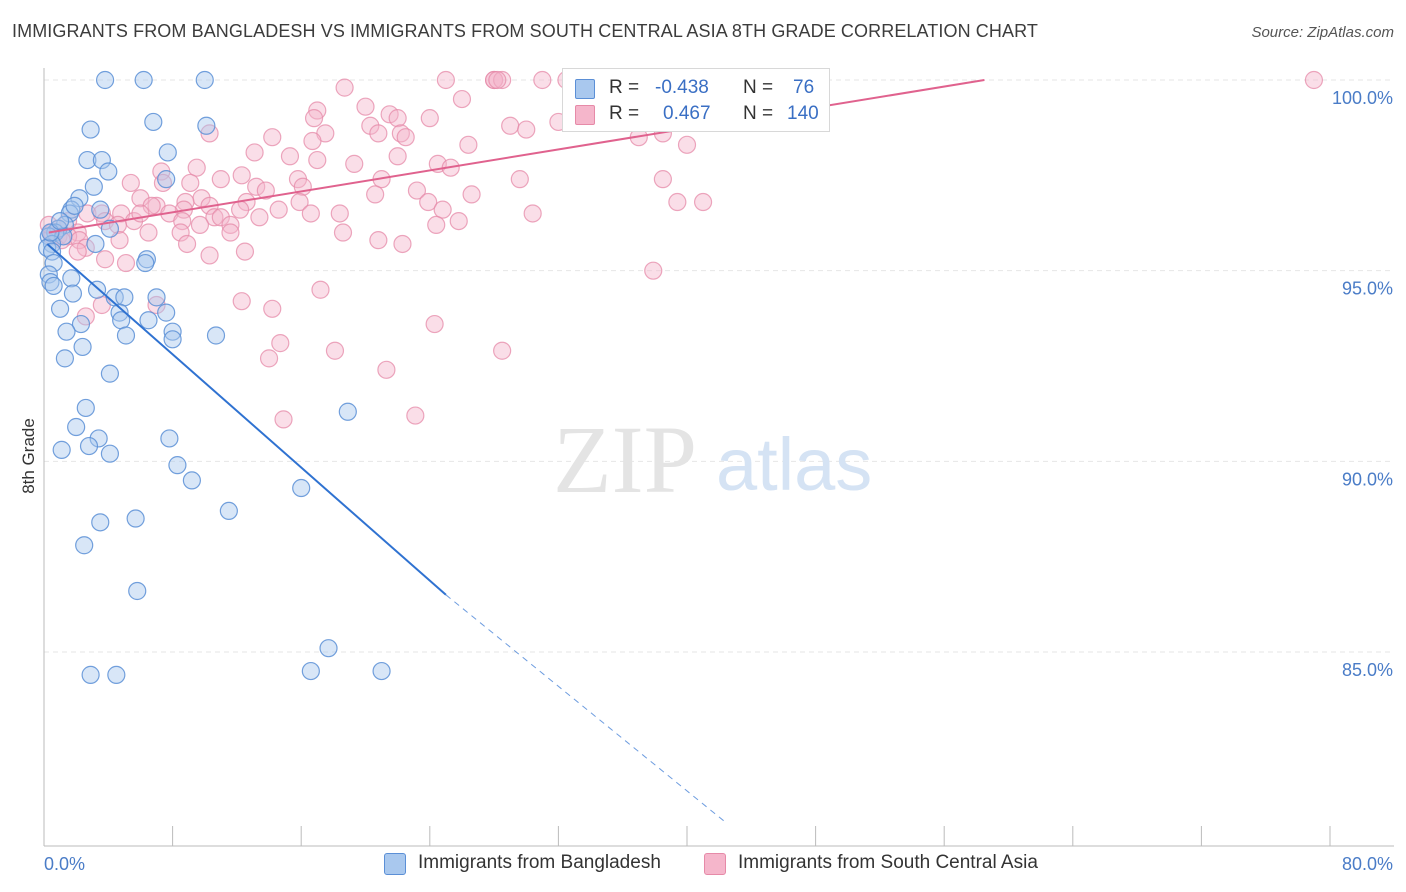 The image size is (1406, 892). What do you see at coordinates (246, 419) in the screenshot?
I see `trendline-bangladesh` at bounding box center [246, 419].